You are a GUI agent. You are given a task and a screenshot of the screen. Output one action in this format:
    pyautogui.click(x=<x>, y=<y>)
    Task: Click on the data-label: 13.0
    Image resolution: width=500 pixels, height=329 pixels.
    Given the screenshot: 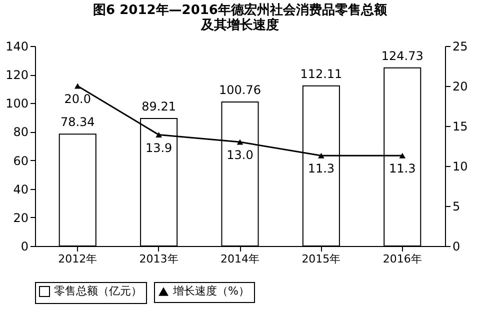 What is the action you would take?
    pyautogui.click(x=240, y=155)
    